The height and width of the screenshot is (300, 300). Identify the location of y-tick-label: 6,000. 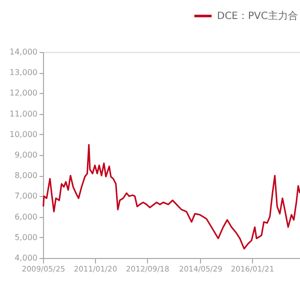
(26, 217).